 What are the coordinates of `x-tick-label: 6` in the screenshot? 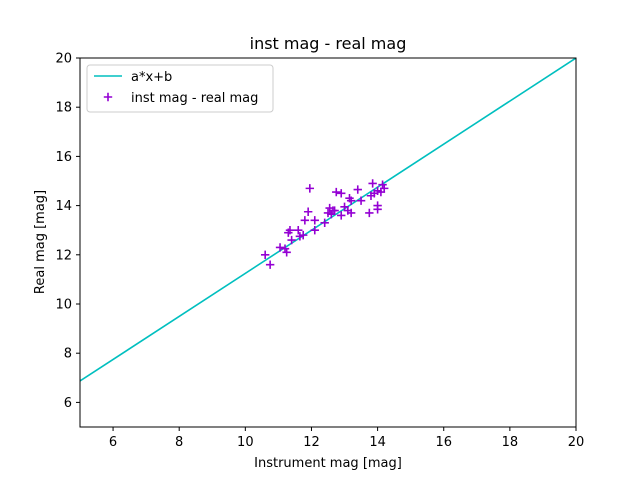 It's located at (113, 442).